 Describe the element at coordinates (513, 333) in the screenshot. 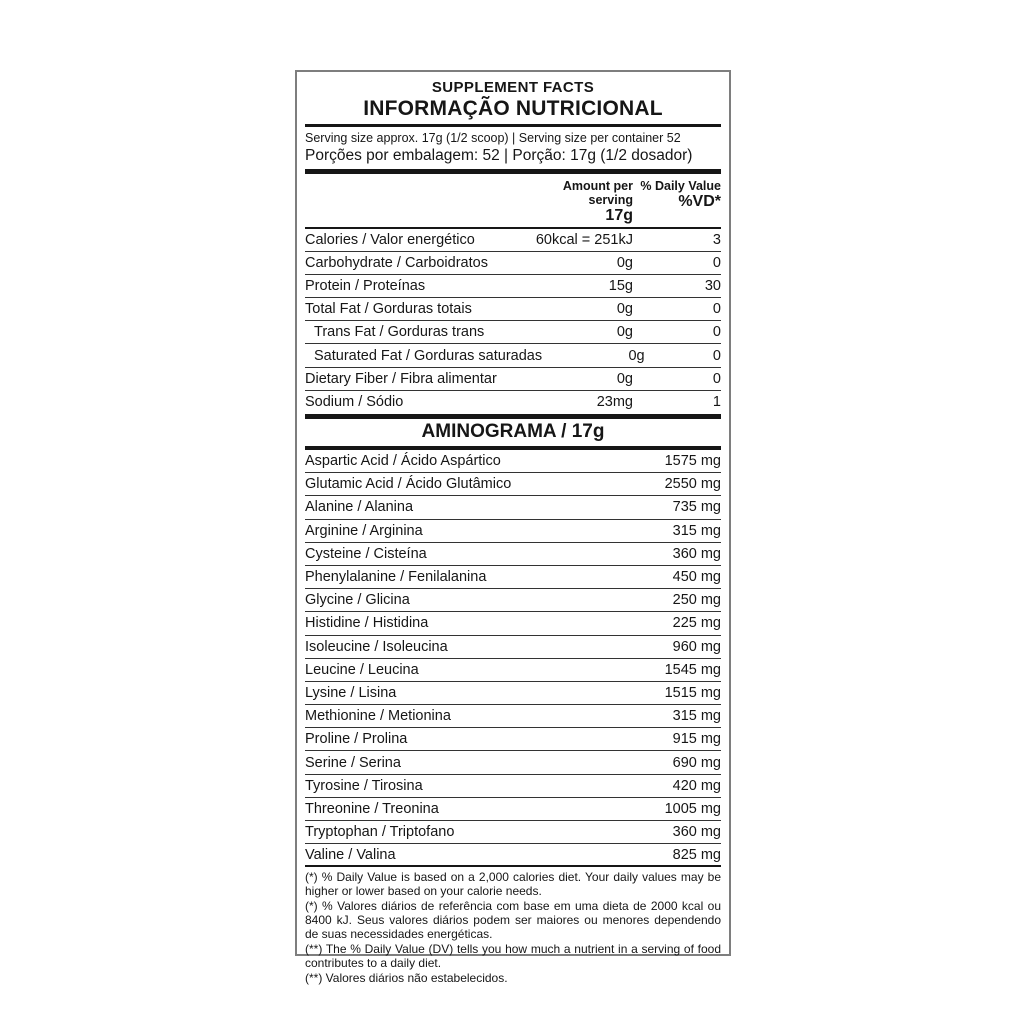

I see `table-row: Trans Fat / Gorduras trans 0g 0` at that location.